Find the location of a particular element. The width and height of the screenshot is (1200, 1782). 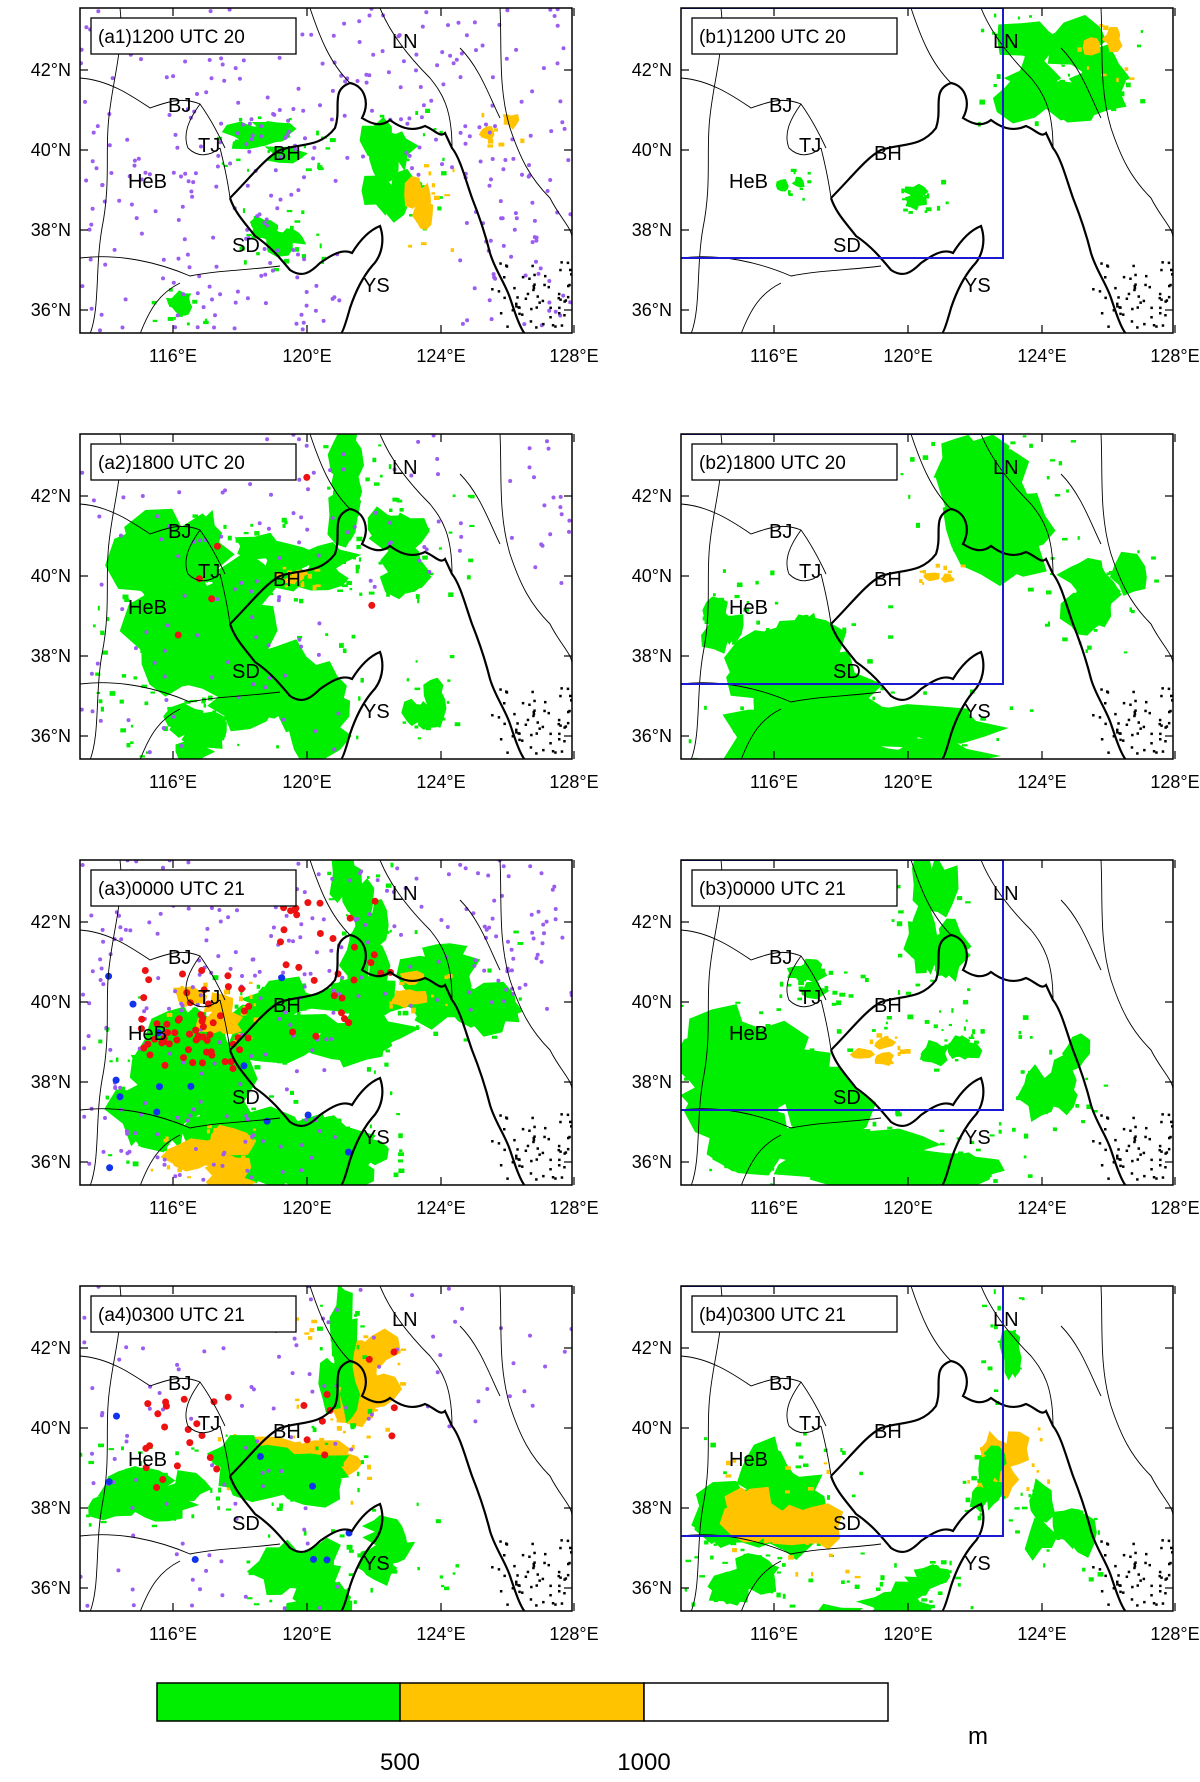

lon-tick-label: 116°E is located at coordinates (774, 1208).